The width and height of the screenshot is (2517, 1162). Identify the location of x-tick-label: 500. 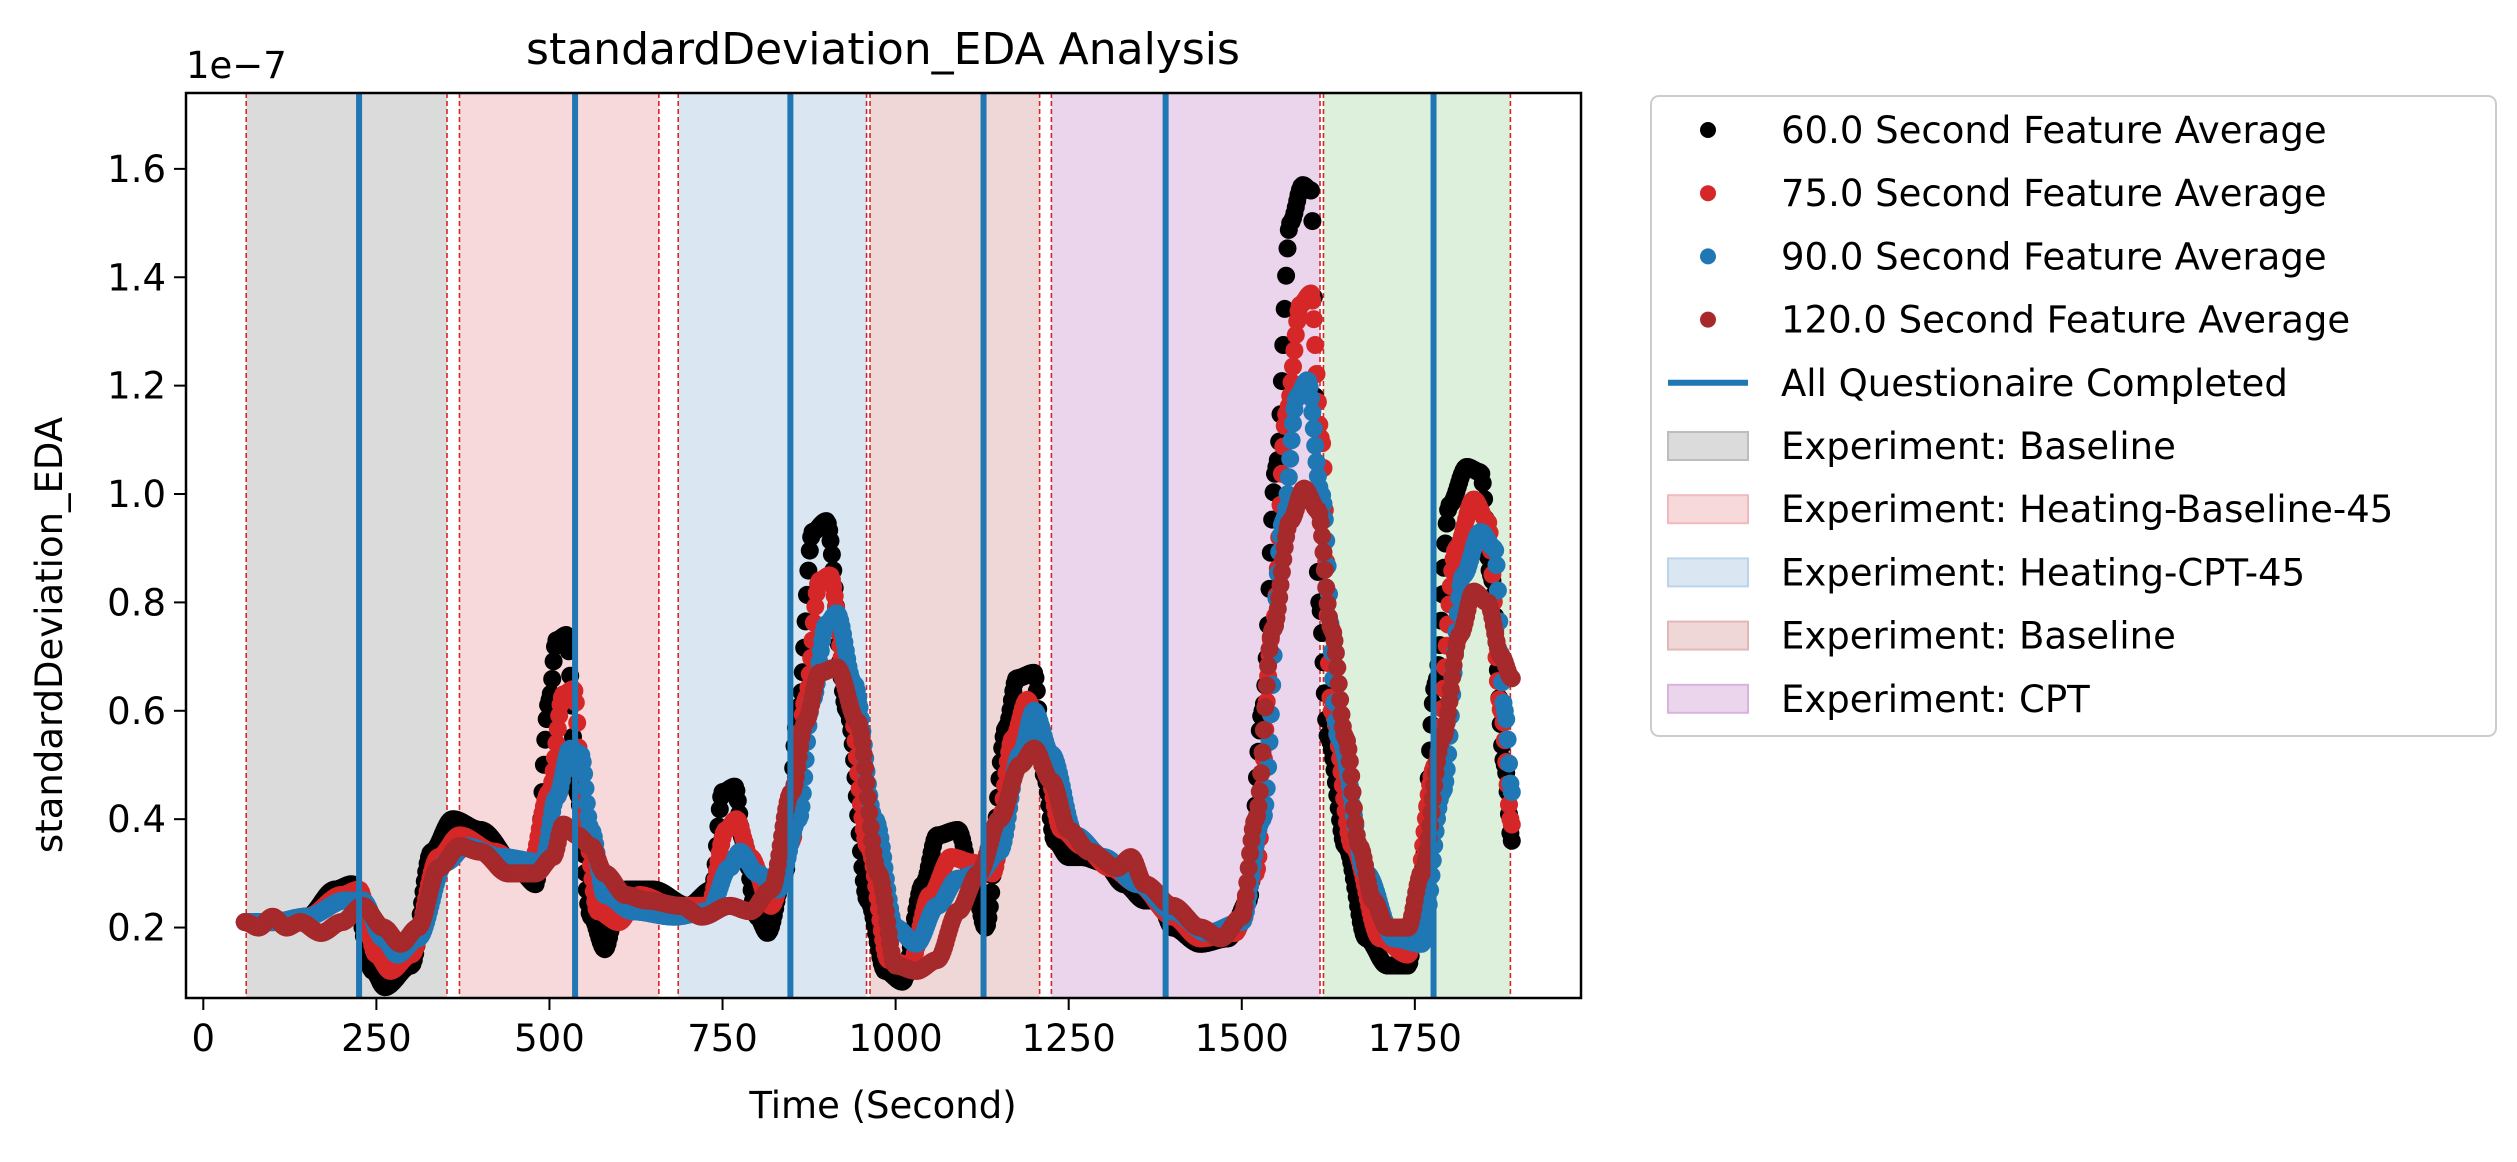
(549, 1038).